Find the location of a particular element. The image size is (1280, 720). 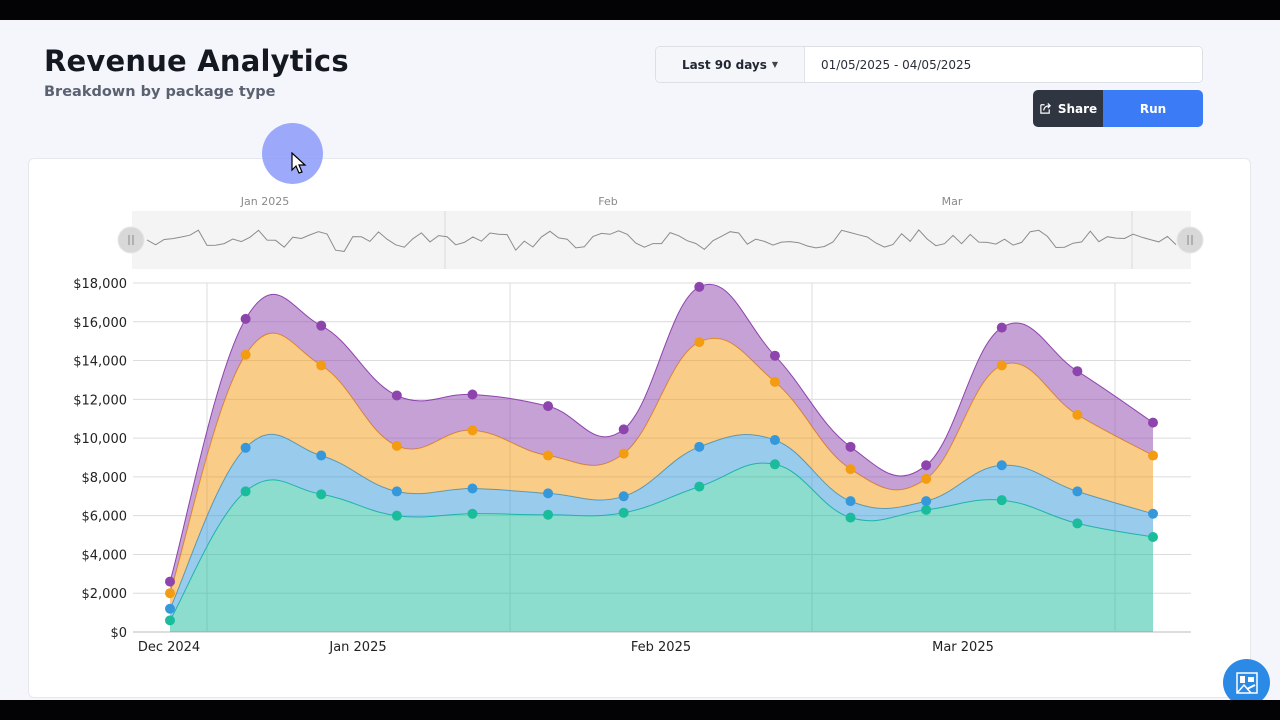

share-label: Share is located at coordinates (1077, 108).